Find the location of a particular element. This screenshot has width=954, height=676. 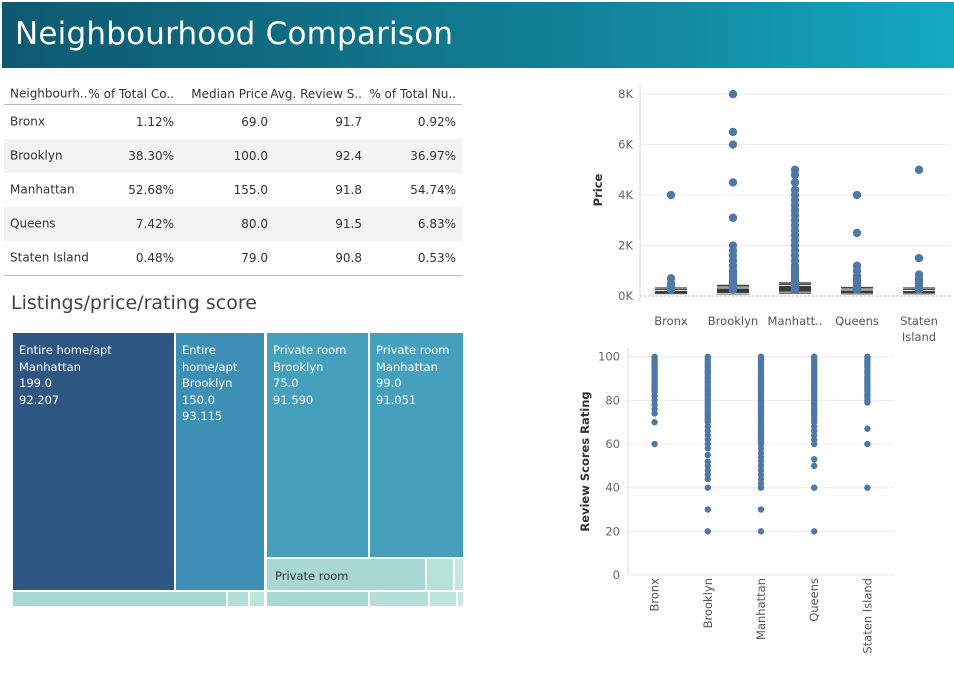

treemap-cell-label: Manhattan is located at coordinates (407, 366).